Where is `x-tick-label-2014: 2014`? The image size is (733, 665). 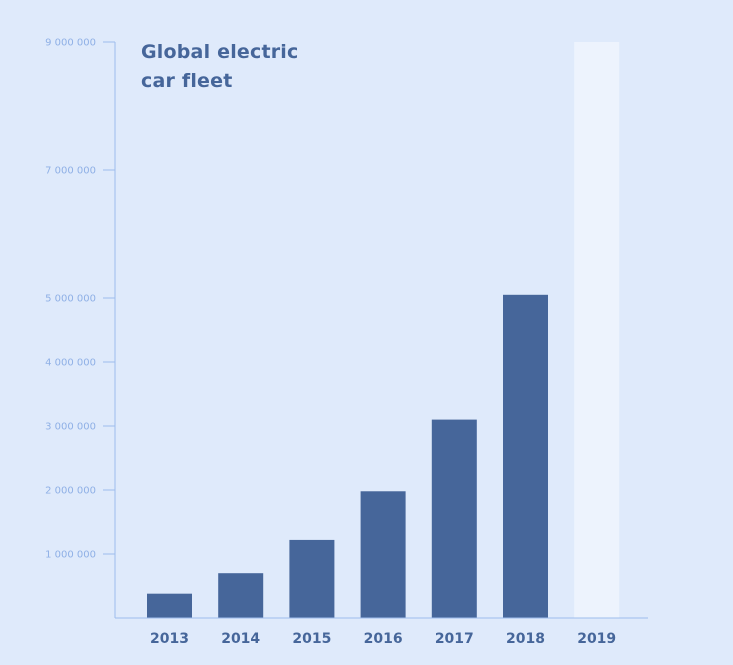
x-tick-label-2014: 2014 is located at coordinates (240, 639).